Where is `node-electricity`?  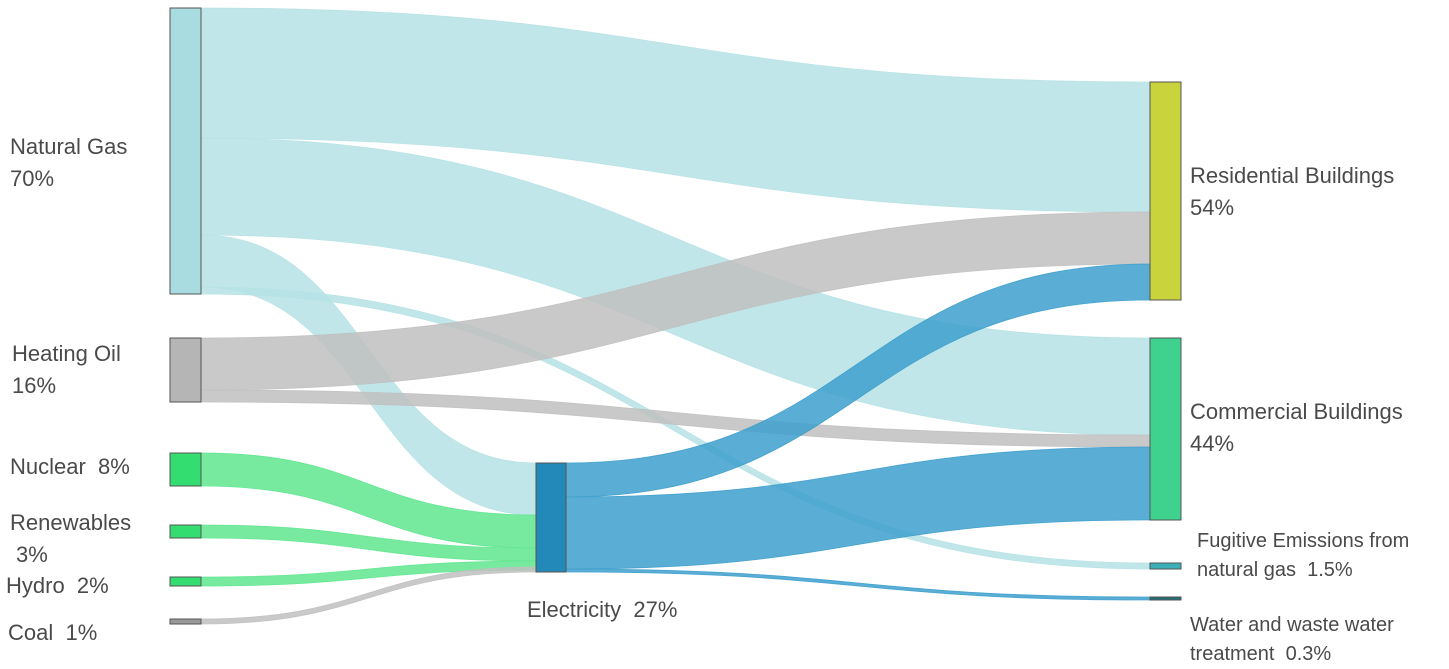 node-electricity is located at coordinates (551, 517).